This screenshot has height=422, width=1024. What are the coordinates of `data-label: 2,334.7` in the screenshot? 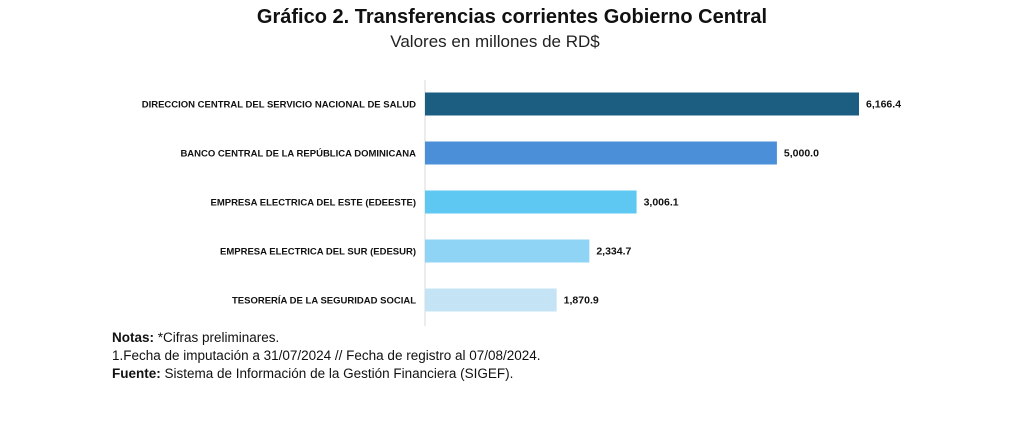 It's located at (613, 252).